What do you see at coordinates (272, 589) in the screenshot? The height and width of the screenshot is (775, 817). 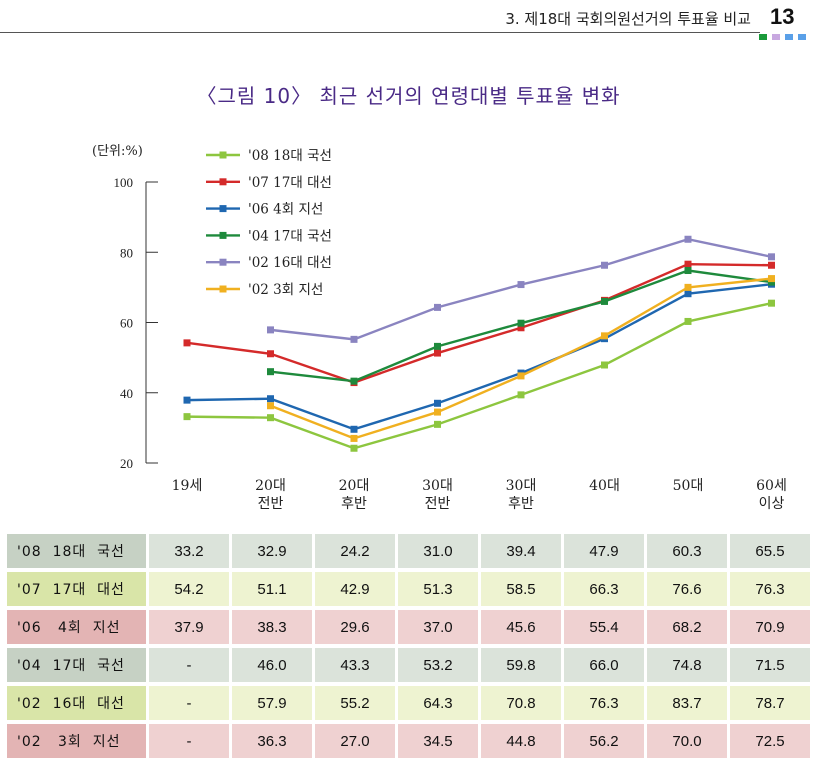 I see `table-cell: 51.1` at bounding box center [272, 589].